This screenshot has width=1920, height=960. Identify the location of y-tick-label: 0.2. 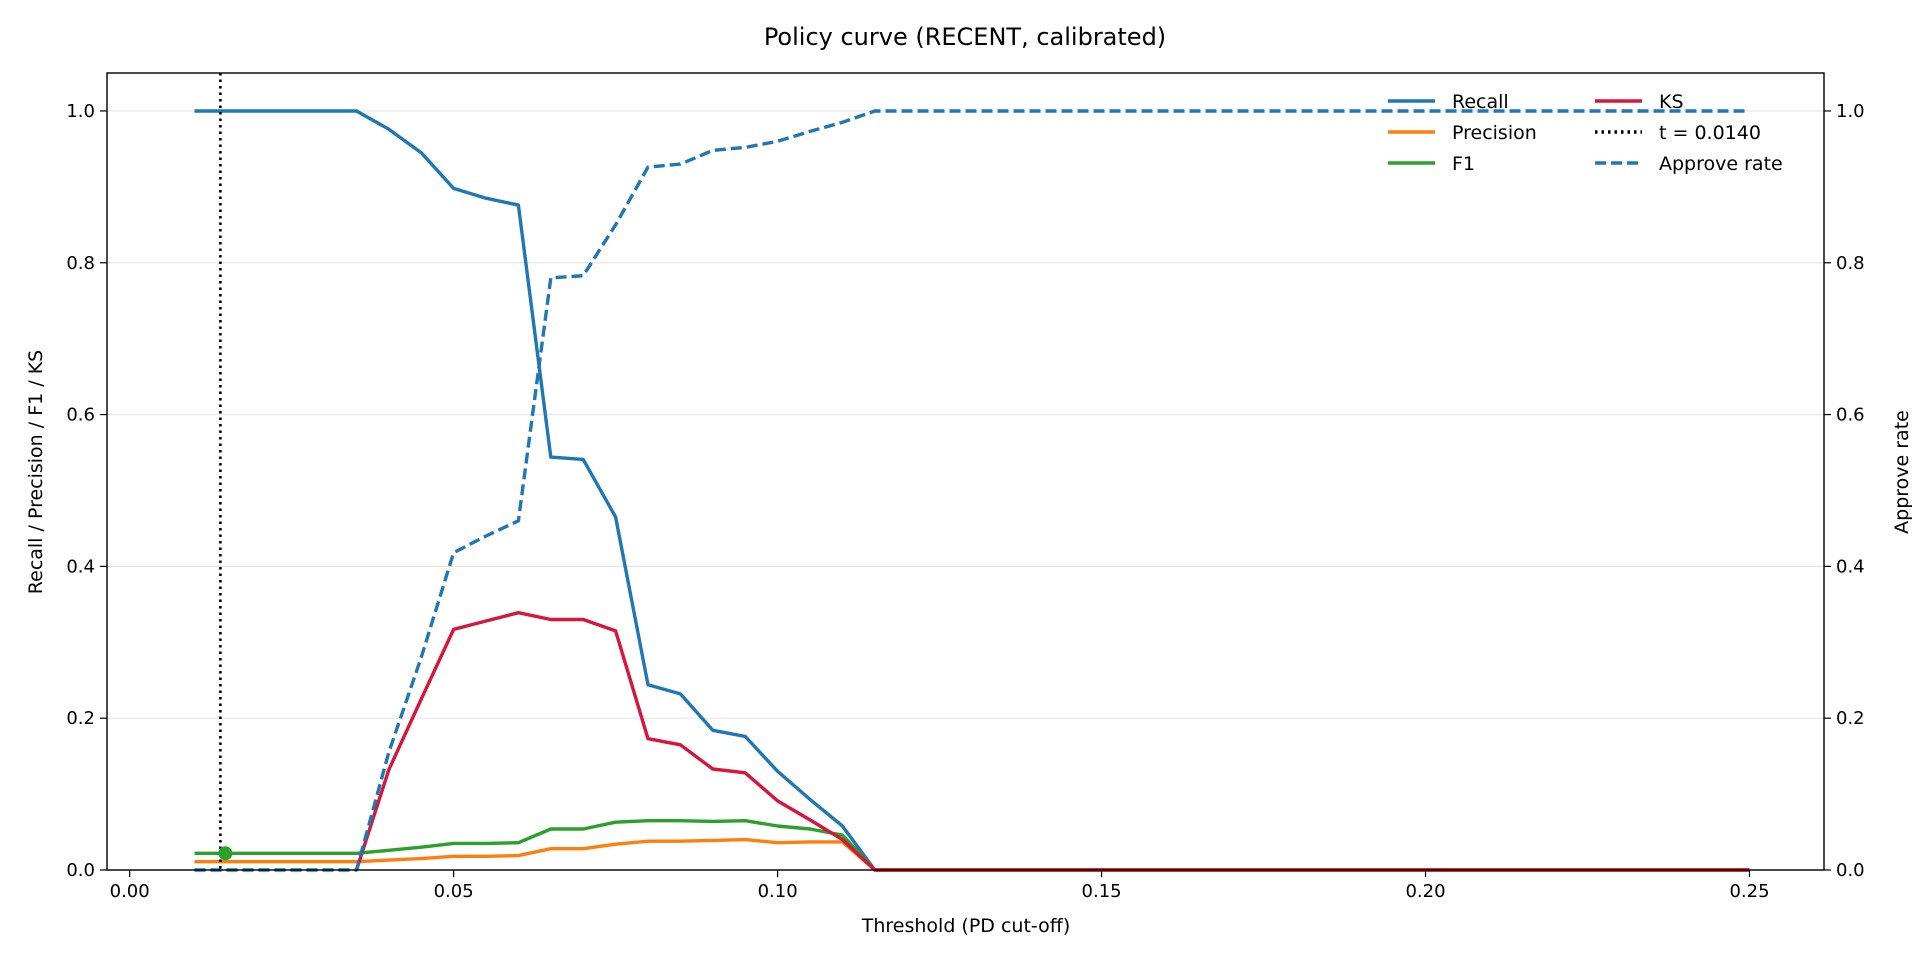
(80, 718).